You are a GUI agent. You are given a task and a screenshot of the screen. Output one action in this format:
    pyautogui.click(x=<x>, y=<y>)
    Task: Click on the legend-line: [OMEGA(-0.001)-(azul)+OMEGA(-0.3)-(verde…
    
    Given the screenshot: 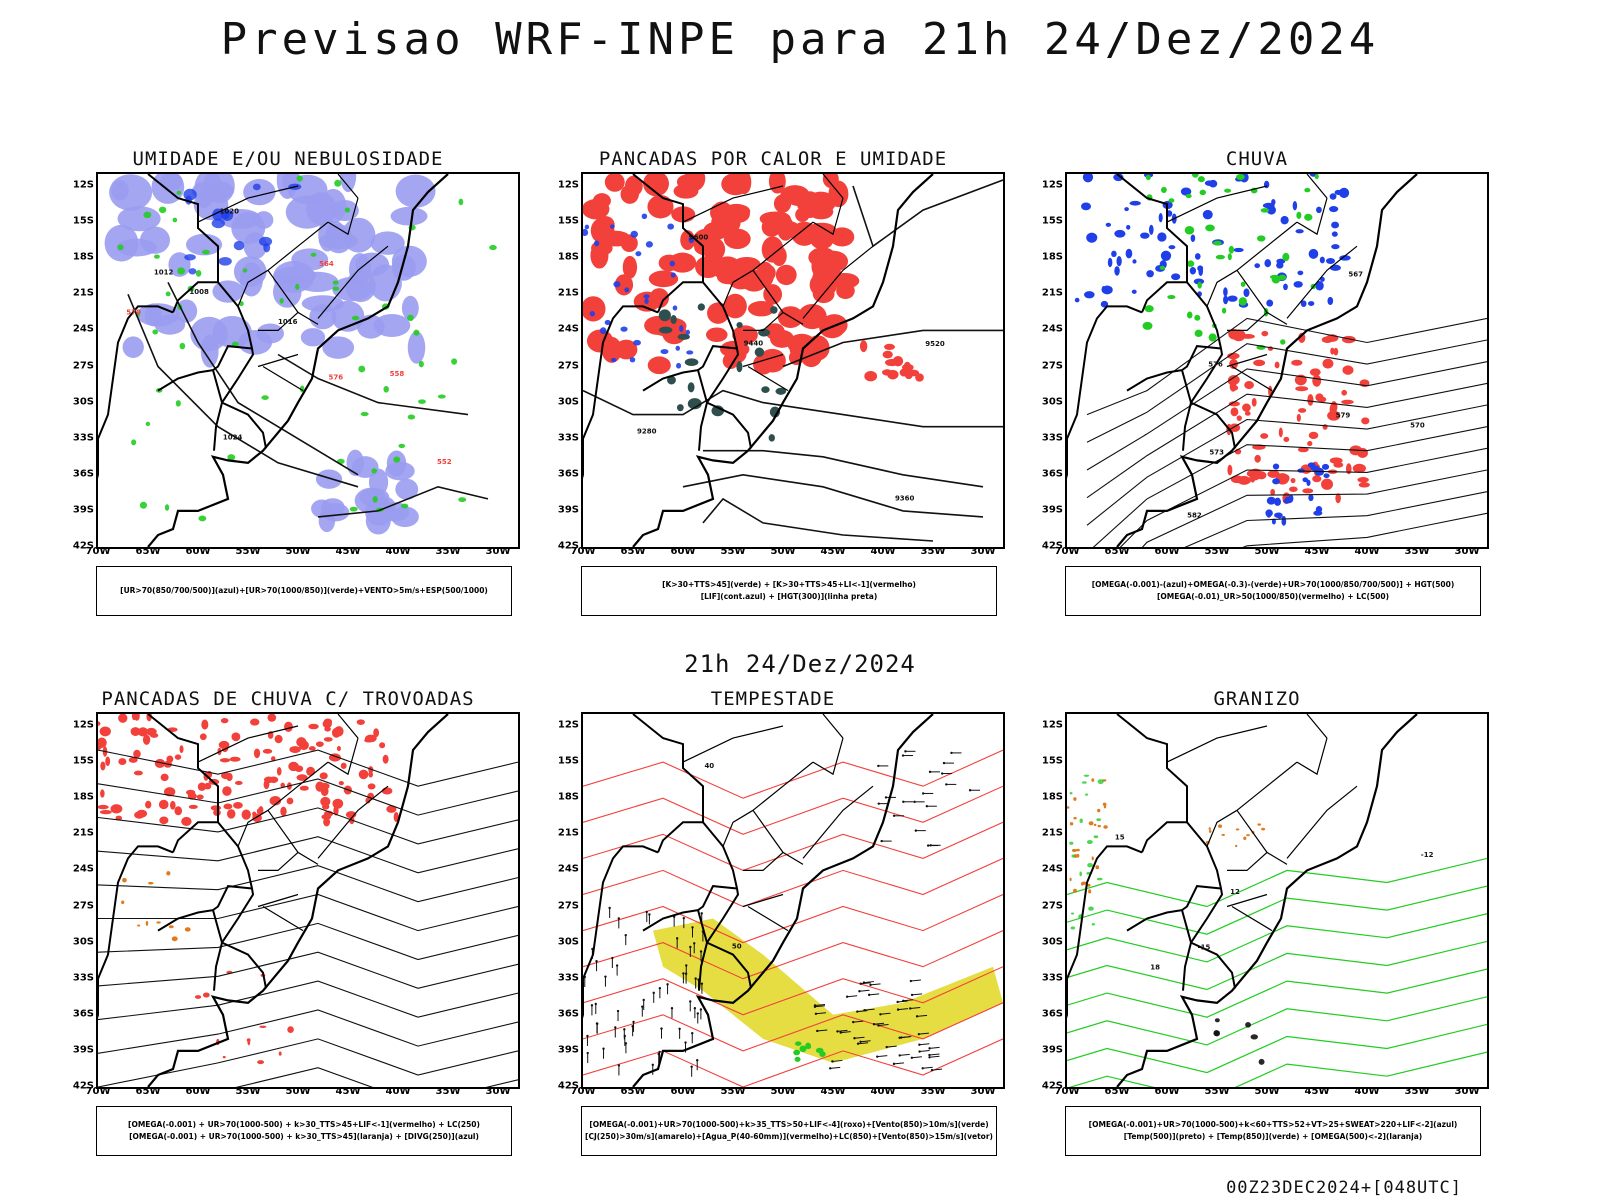 What is the action you would take?
    pyautogui.click(x=1273, y=584)
    